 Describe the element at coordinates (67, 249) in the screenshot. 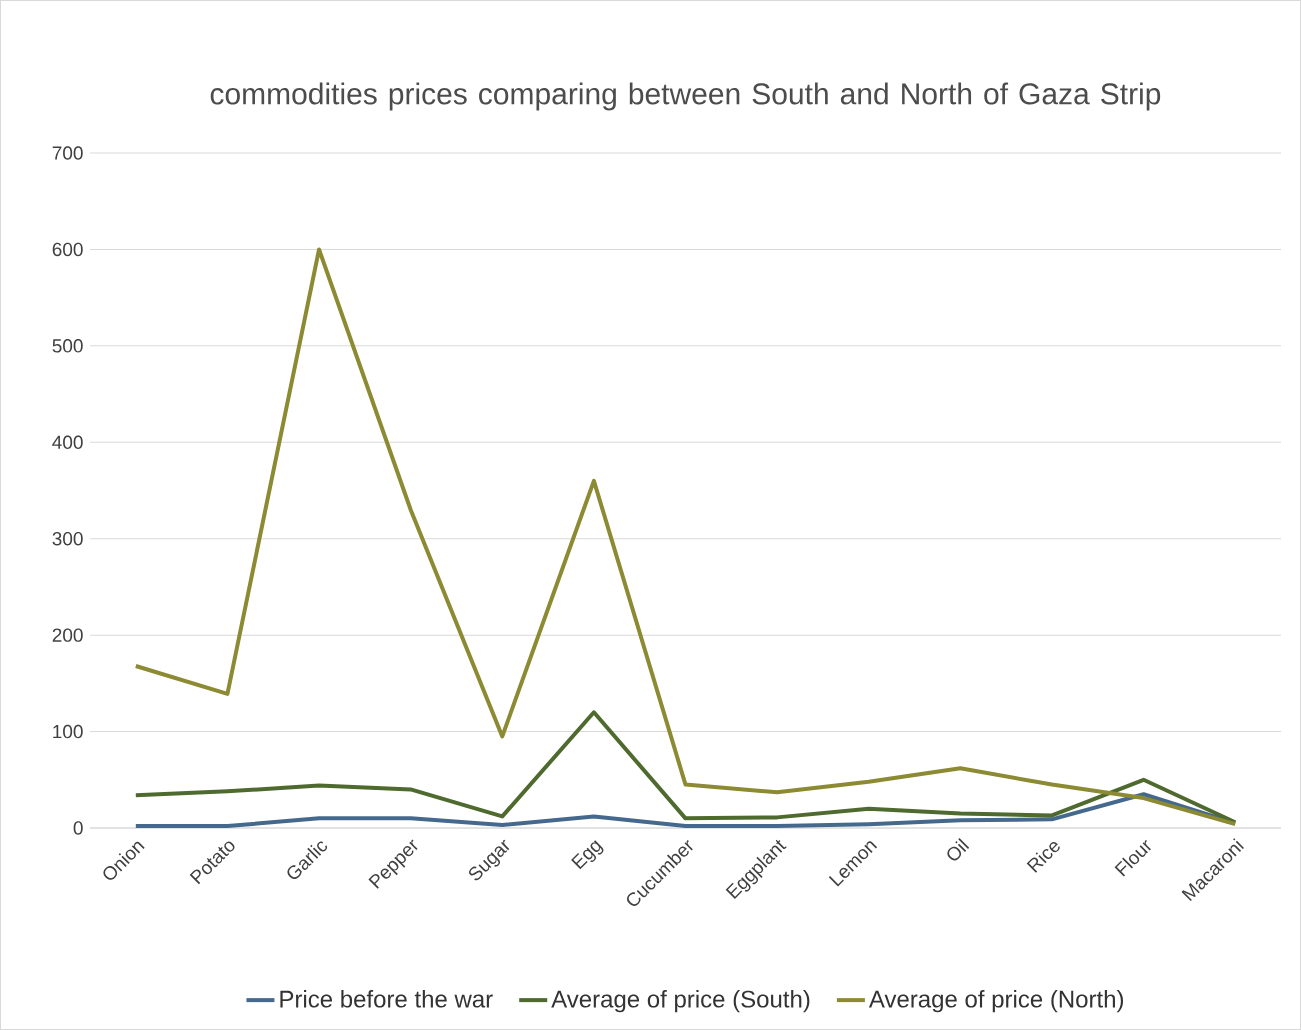

I see `y-tick-label: 600` at that location.